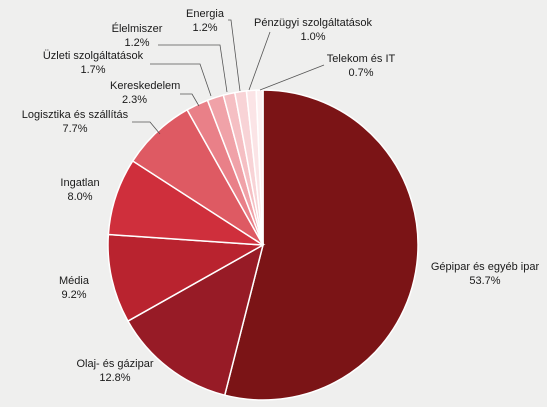 The width and height of the screenshot is (547, 407). What do you see at coordinates (360, 73) in the screenshot?
I see `slice-value-label: 0.7%` at bounding box center [360, 73].